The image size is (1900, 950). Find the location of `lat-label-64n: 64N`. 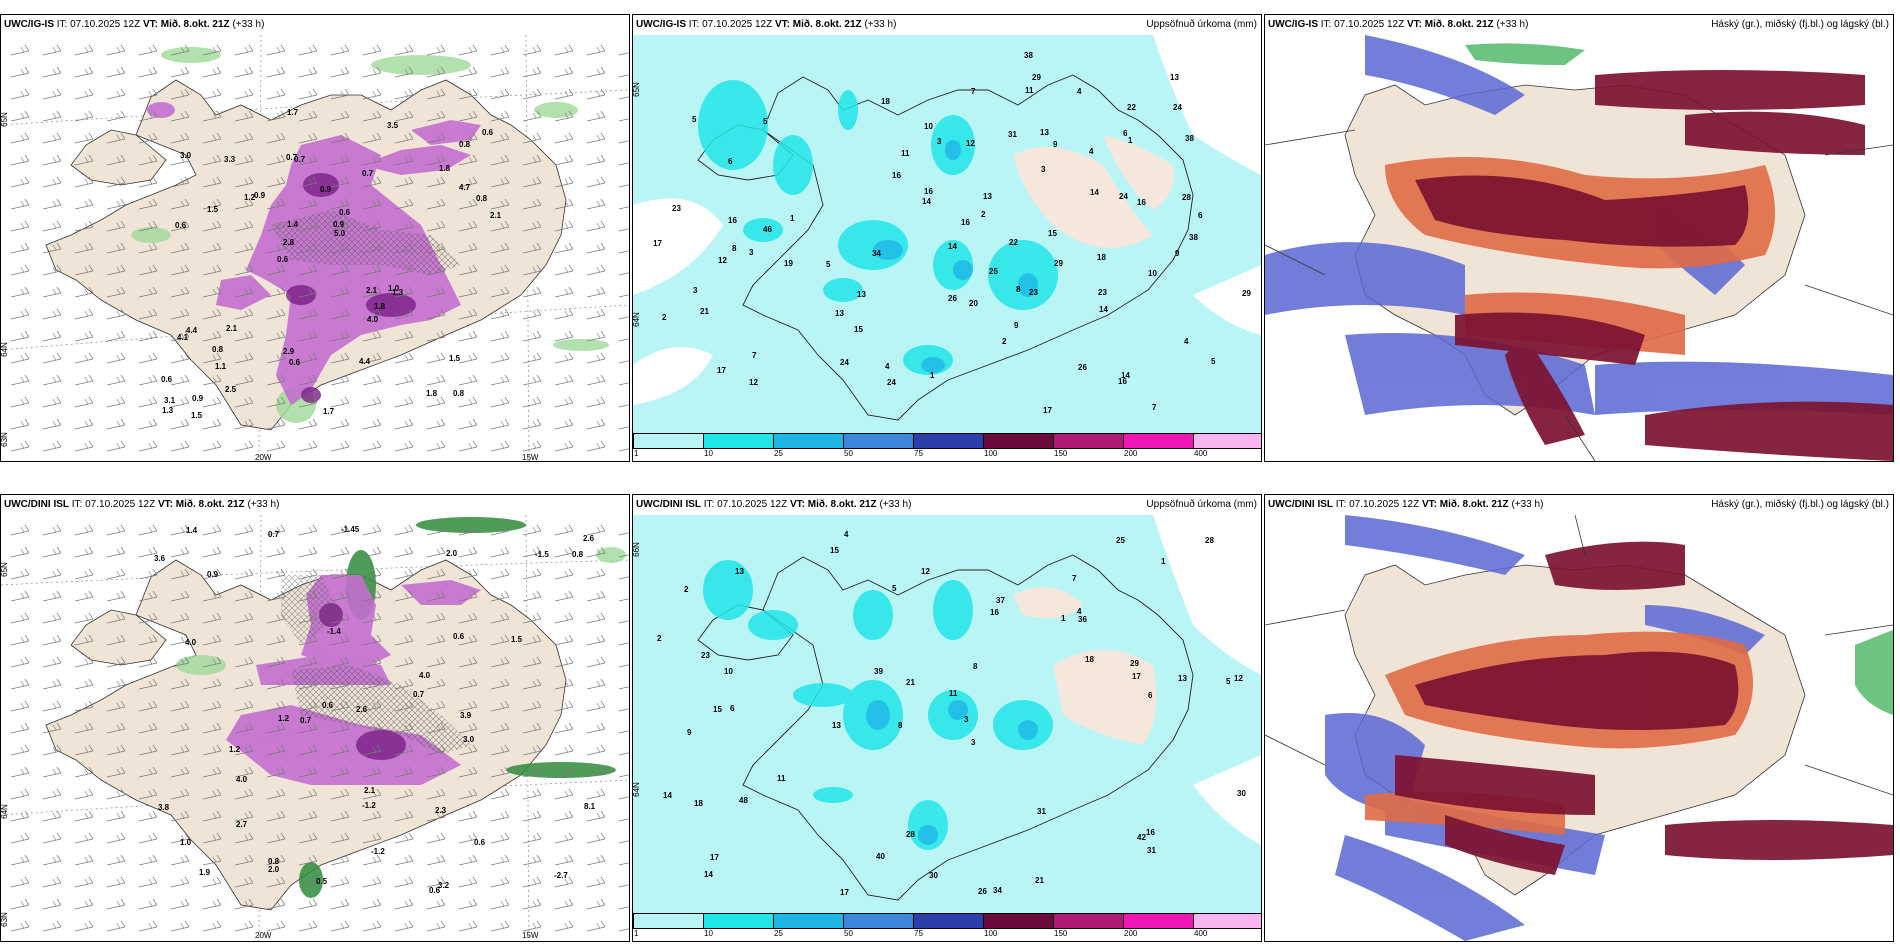

lat-label-64n: 64N is located at coordinates (4, 811).